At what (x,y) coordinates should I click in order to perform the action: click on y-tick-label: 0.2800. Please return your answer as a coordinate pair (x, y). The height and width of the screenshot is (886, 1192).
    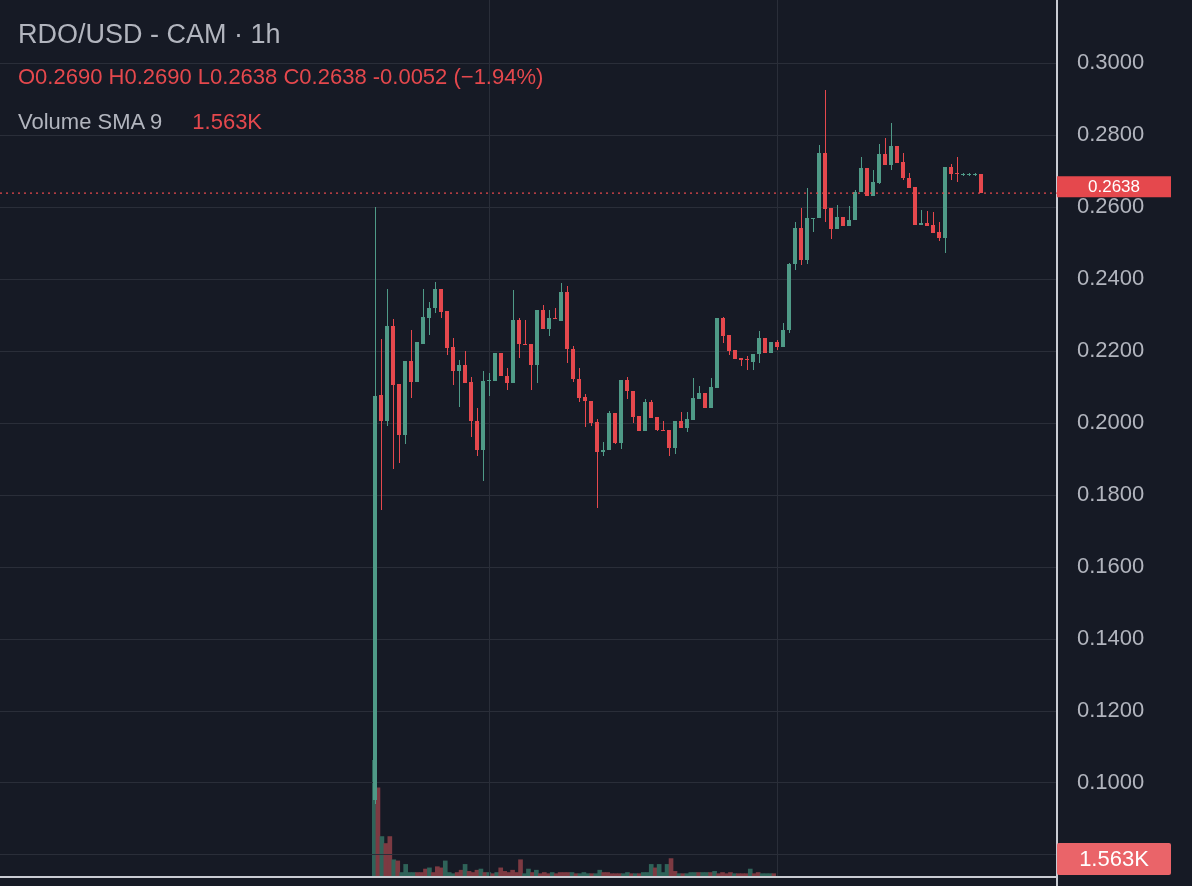
    Looking at the image, I should click on (1111, 133).